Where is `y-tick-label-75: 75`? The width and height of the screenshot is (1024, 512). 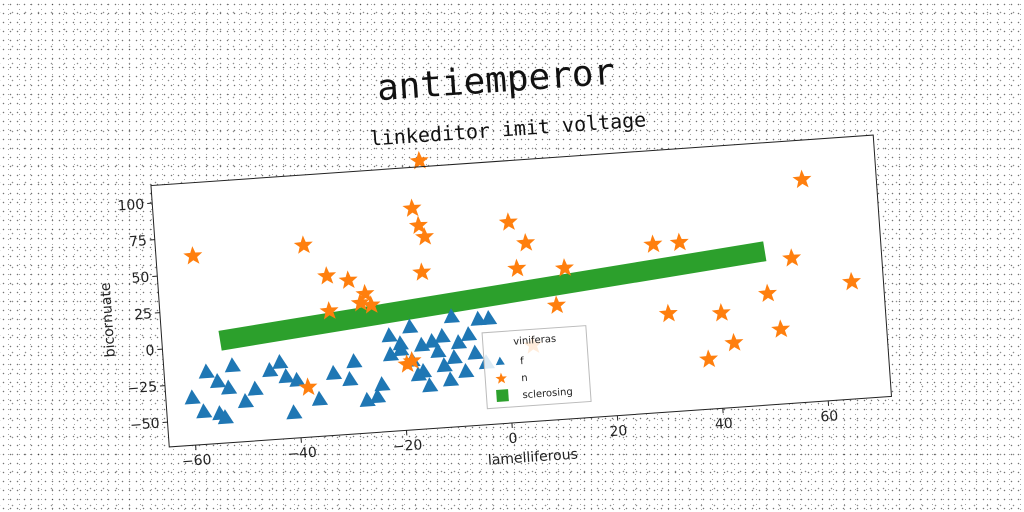 y-tick-label-75: 75 is located at coordinates (138, 241).